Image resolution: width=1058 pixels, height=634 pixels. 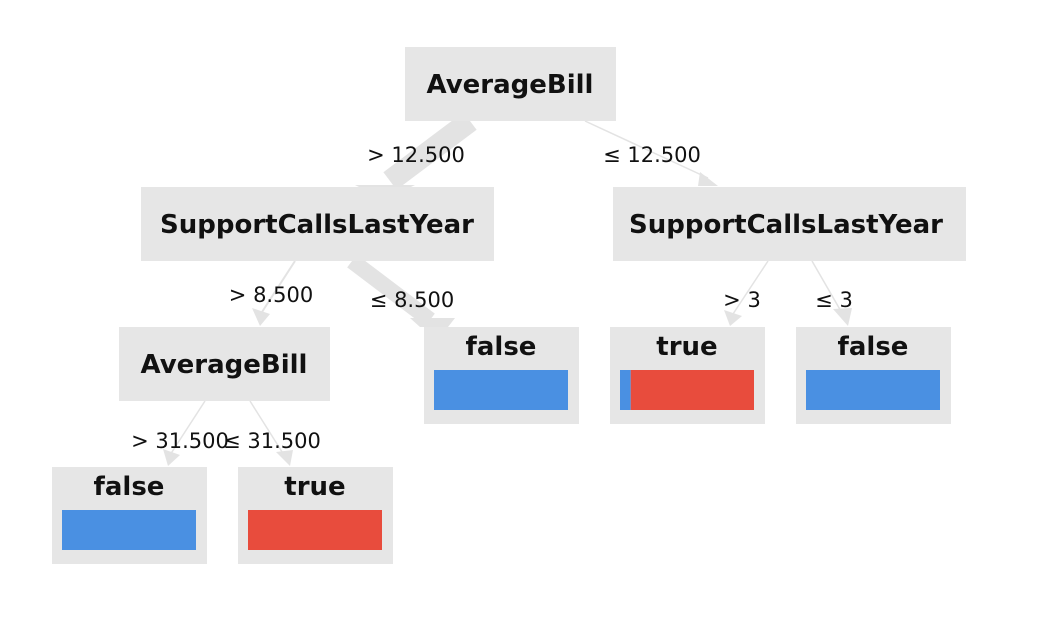 What do you see at coordinates (501, 390) in the screenshot?
I see `leaf-node-l-le-bar-false` at bounding box center [501, 390].